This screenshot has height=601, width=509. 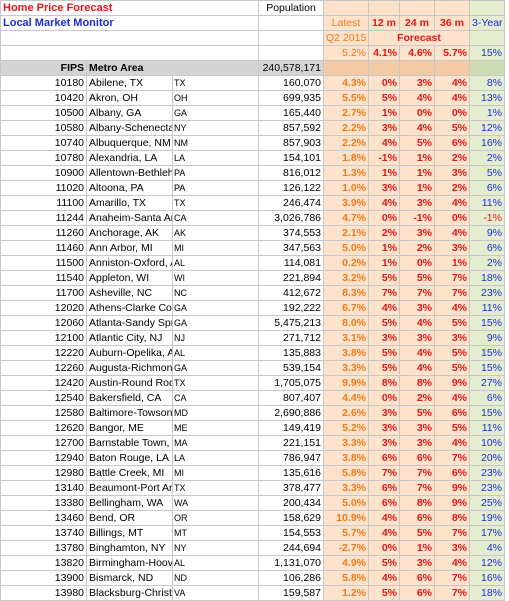 I want to click on population-cell: 3,026,786, so click(x=291, y=218).